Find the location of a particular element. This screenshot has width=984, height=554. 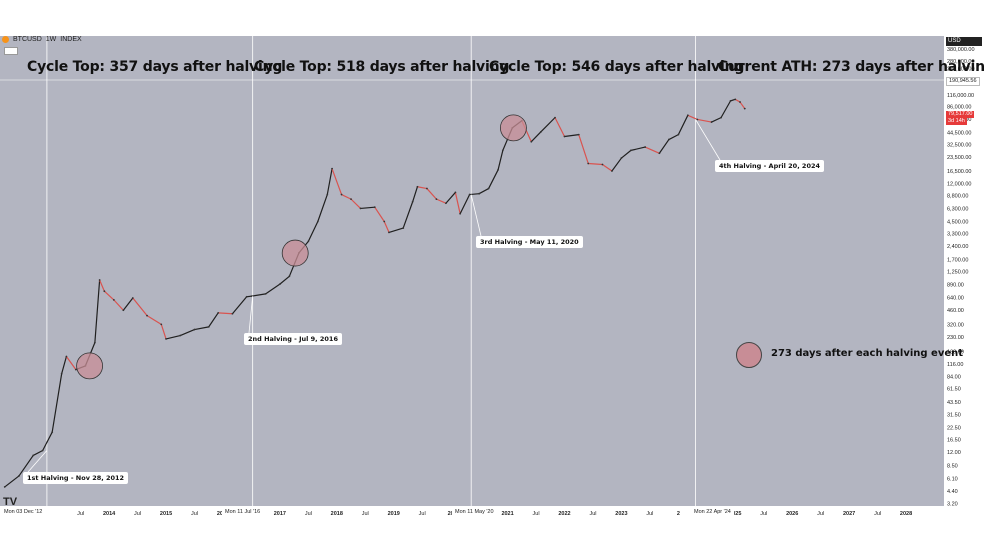

halving-pointer is located at coordinates (476, 215).